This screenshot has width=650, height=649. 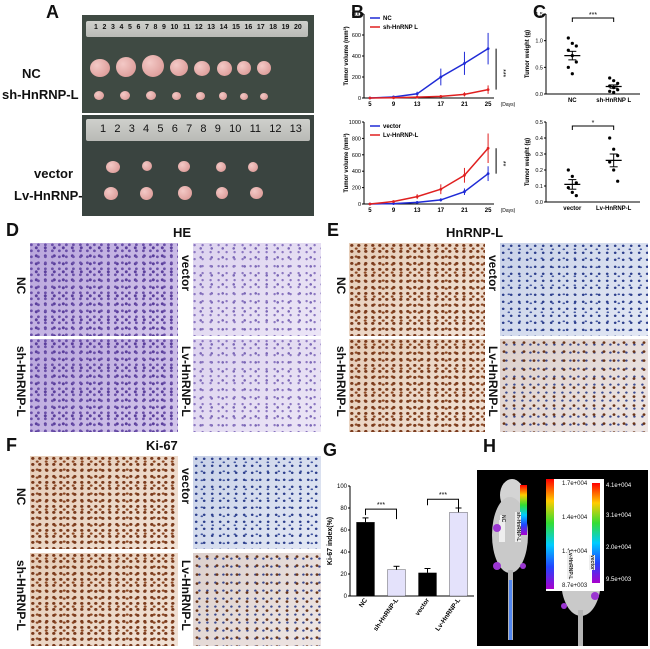 I want to click on tumor-photo-top: 1 2 3 4 5 6 7 8 9 10 11 12 13 14 15 16 17 18 19 20, so click(x=198, y=64).